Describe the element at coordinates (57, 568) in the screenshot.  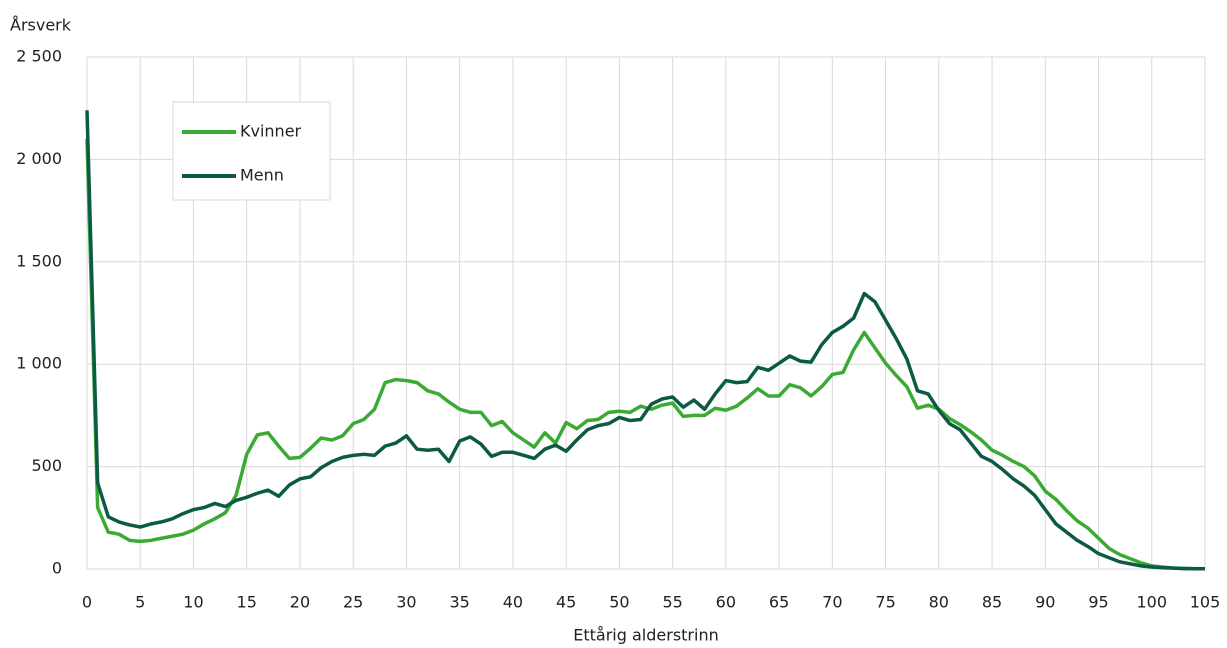
I see `y-tick-label: 0` at that location.